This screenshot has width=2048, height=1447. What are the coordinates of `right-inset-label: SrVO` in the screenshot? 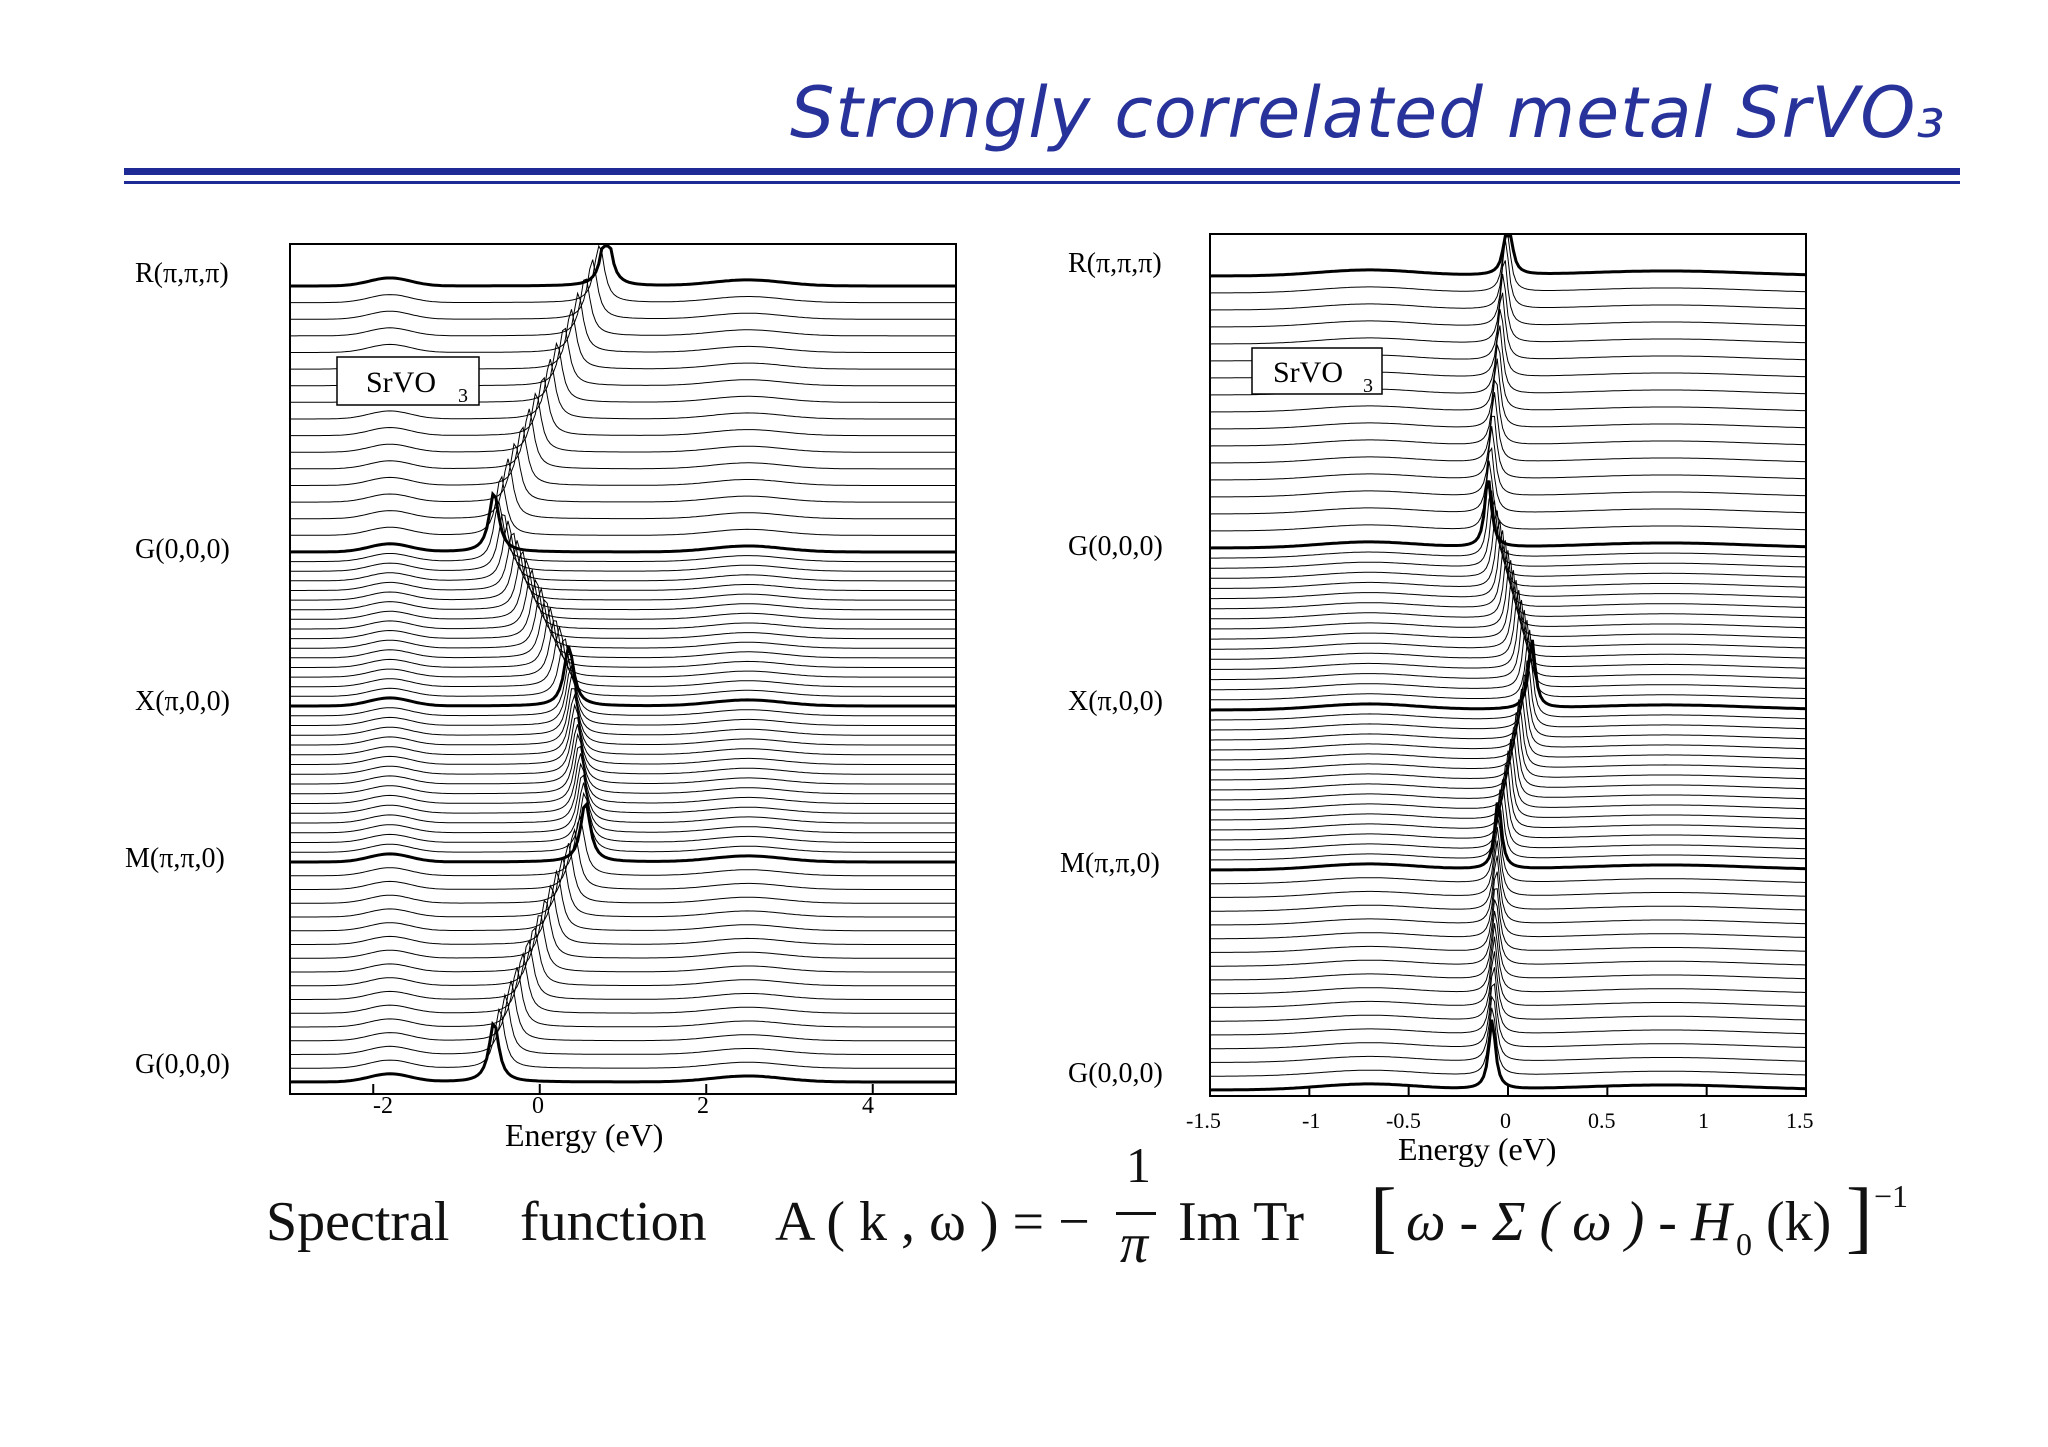 It's located at (1308, 372).